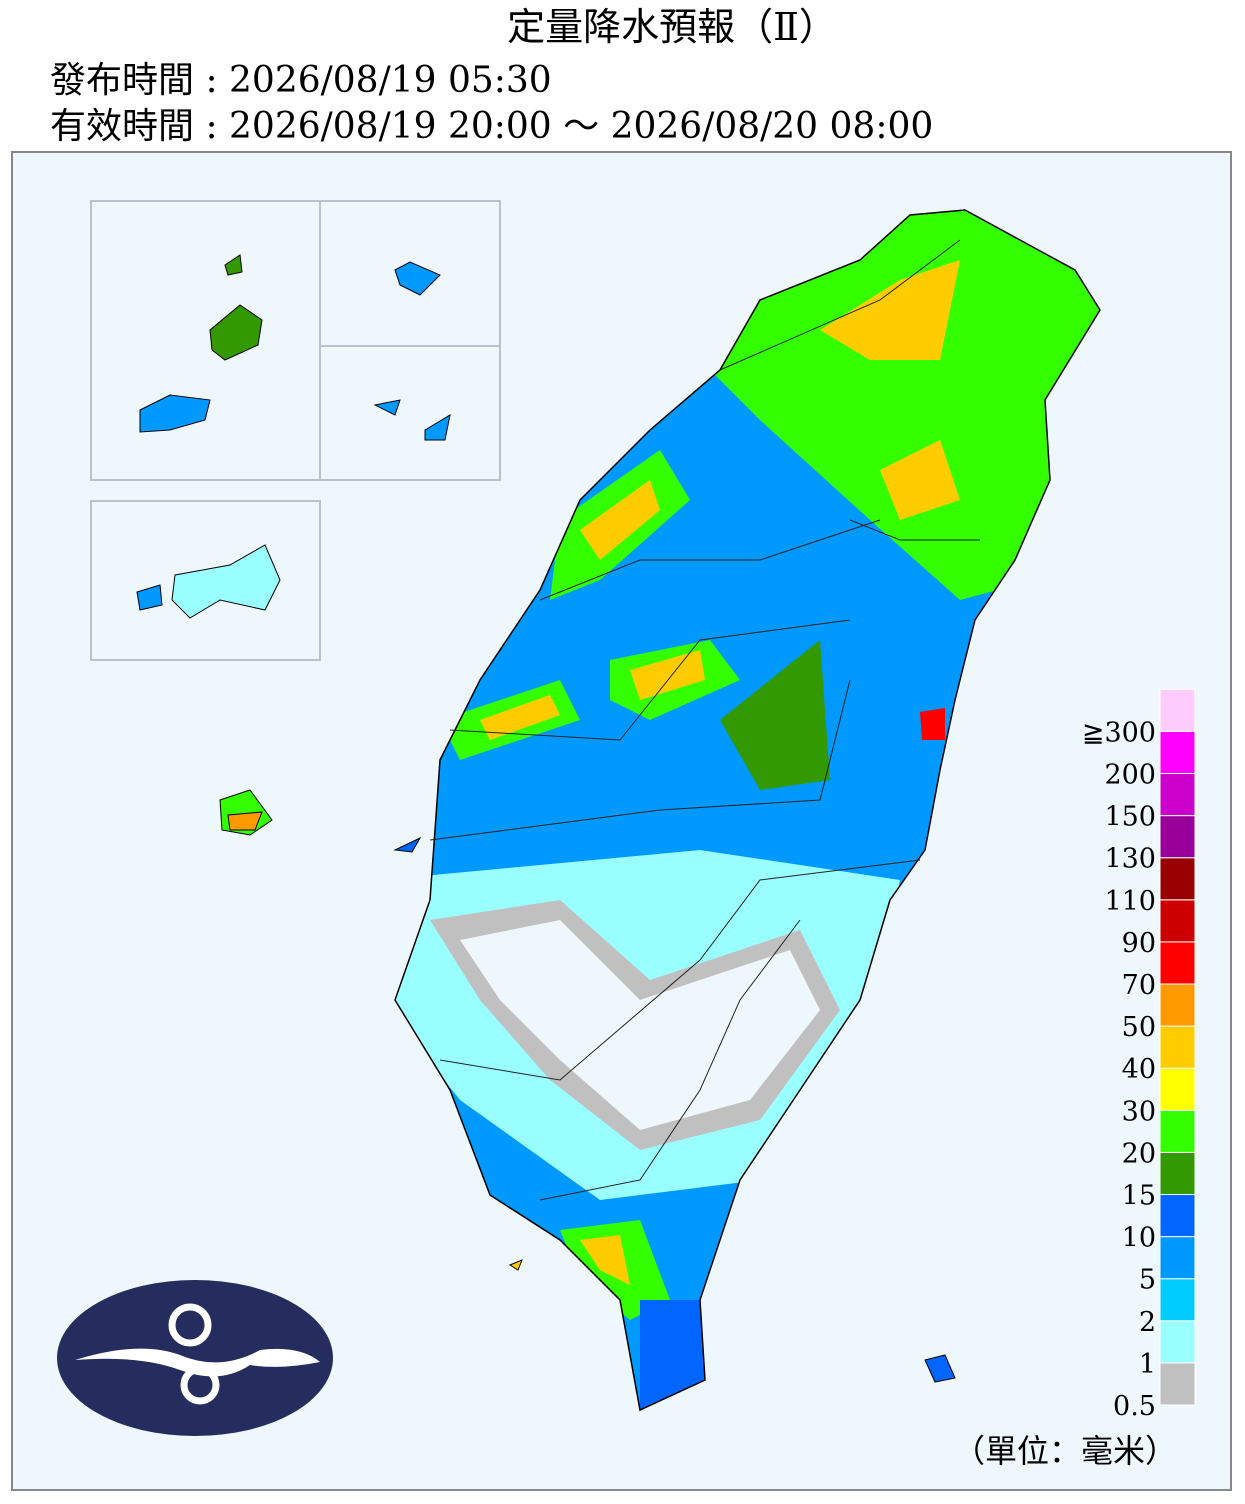  Describe the element at coordinates (1147, 1364) in the screenshot. I see `legend-label: 1` at that location.